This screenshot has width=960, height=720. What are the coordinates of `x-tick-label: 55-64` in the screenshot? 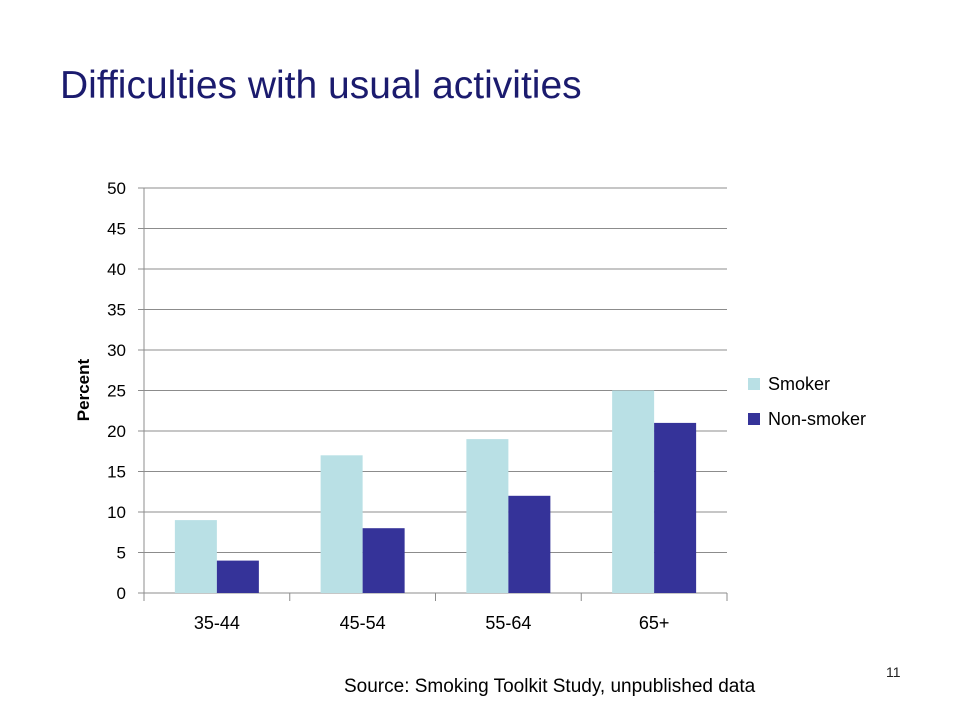 It's located at (508, 623).